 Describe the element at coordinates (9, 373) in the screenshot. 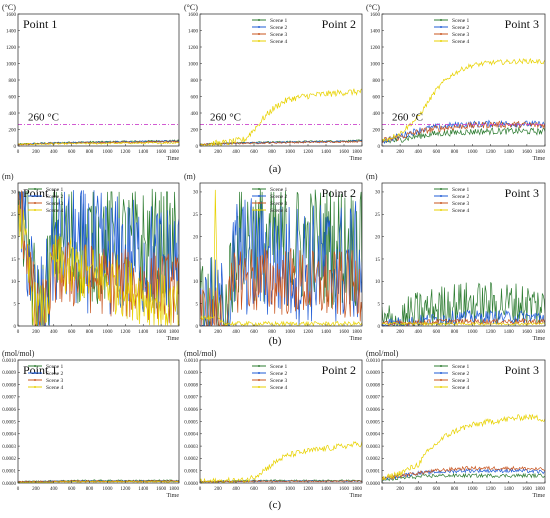

I see `y-tick-label: 0.0009` at that location.